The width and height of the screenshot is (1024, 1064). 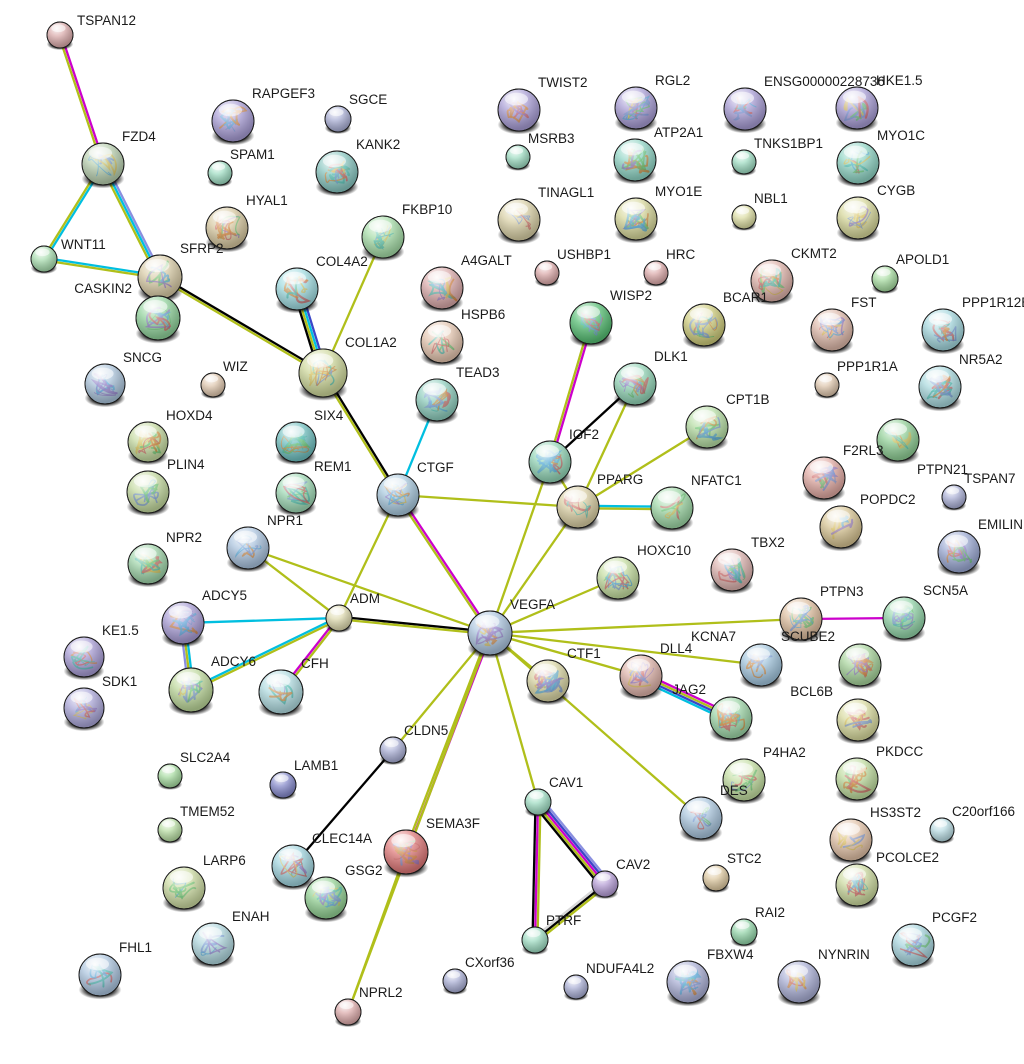 I want to click on node-vegfa, so click(x=490, y=633).